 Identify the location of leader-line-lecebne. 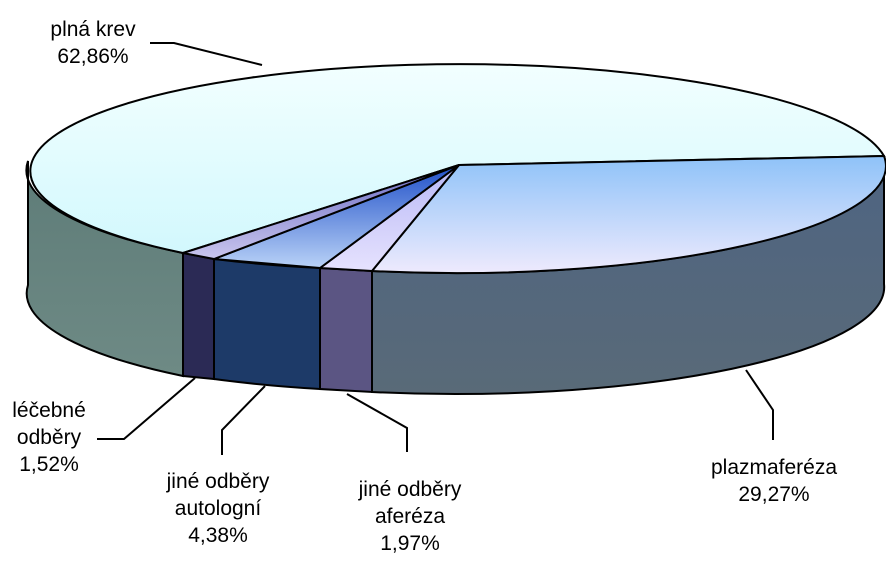
(146, 408).